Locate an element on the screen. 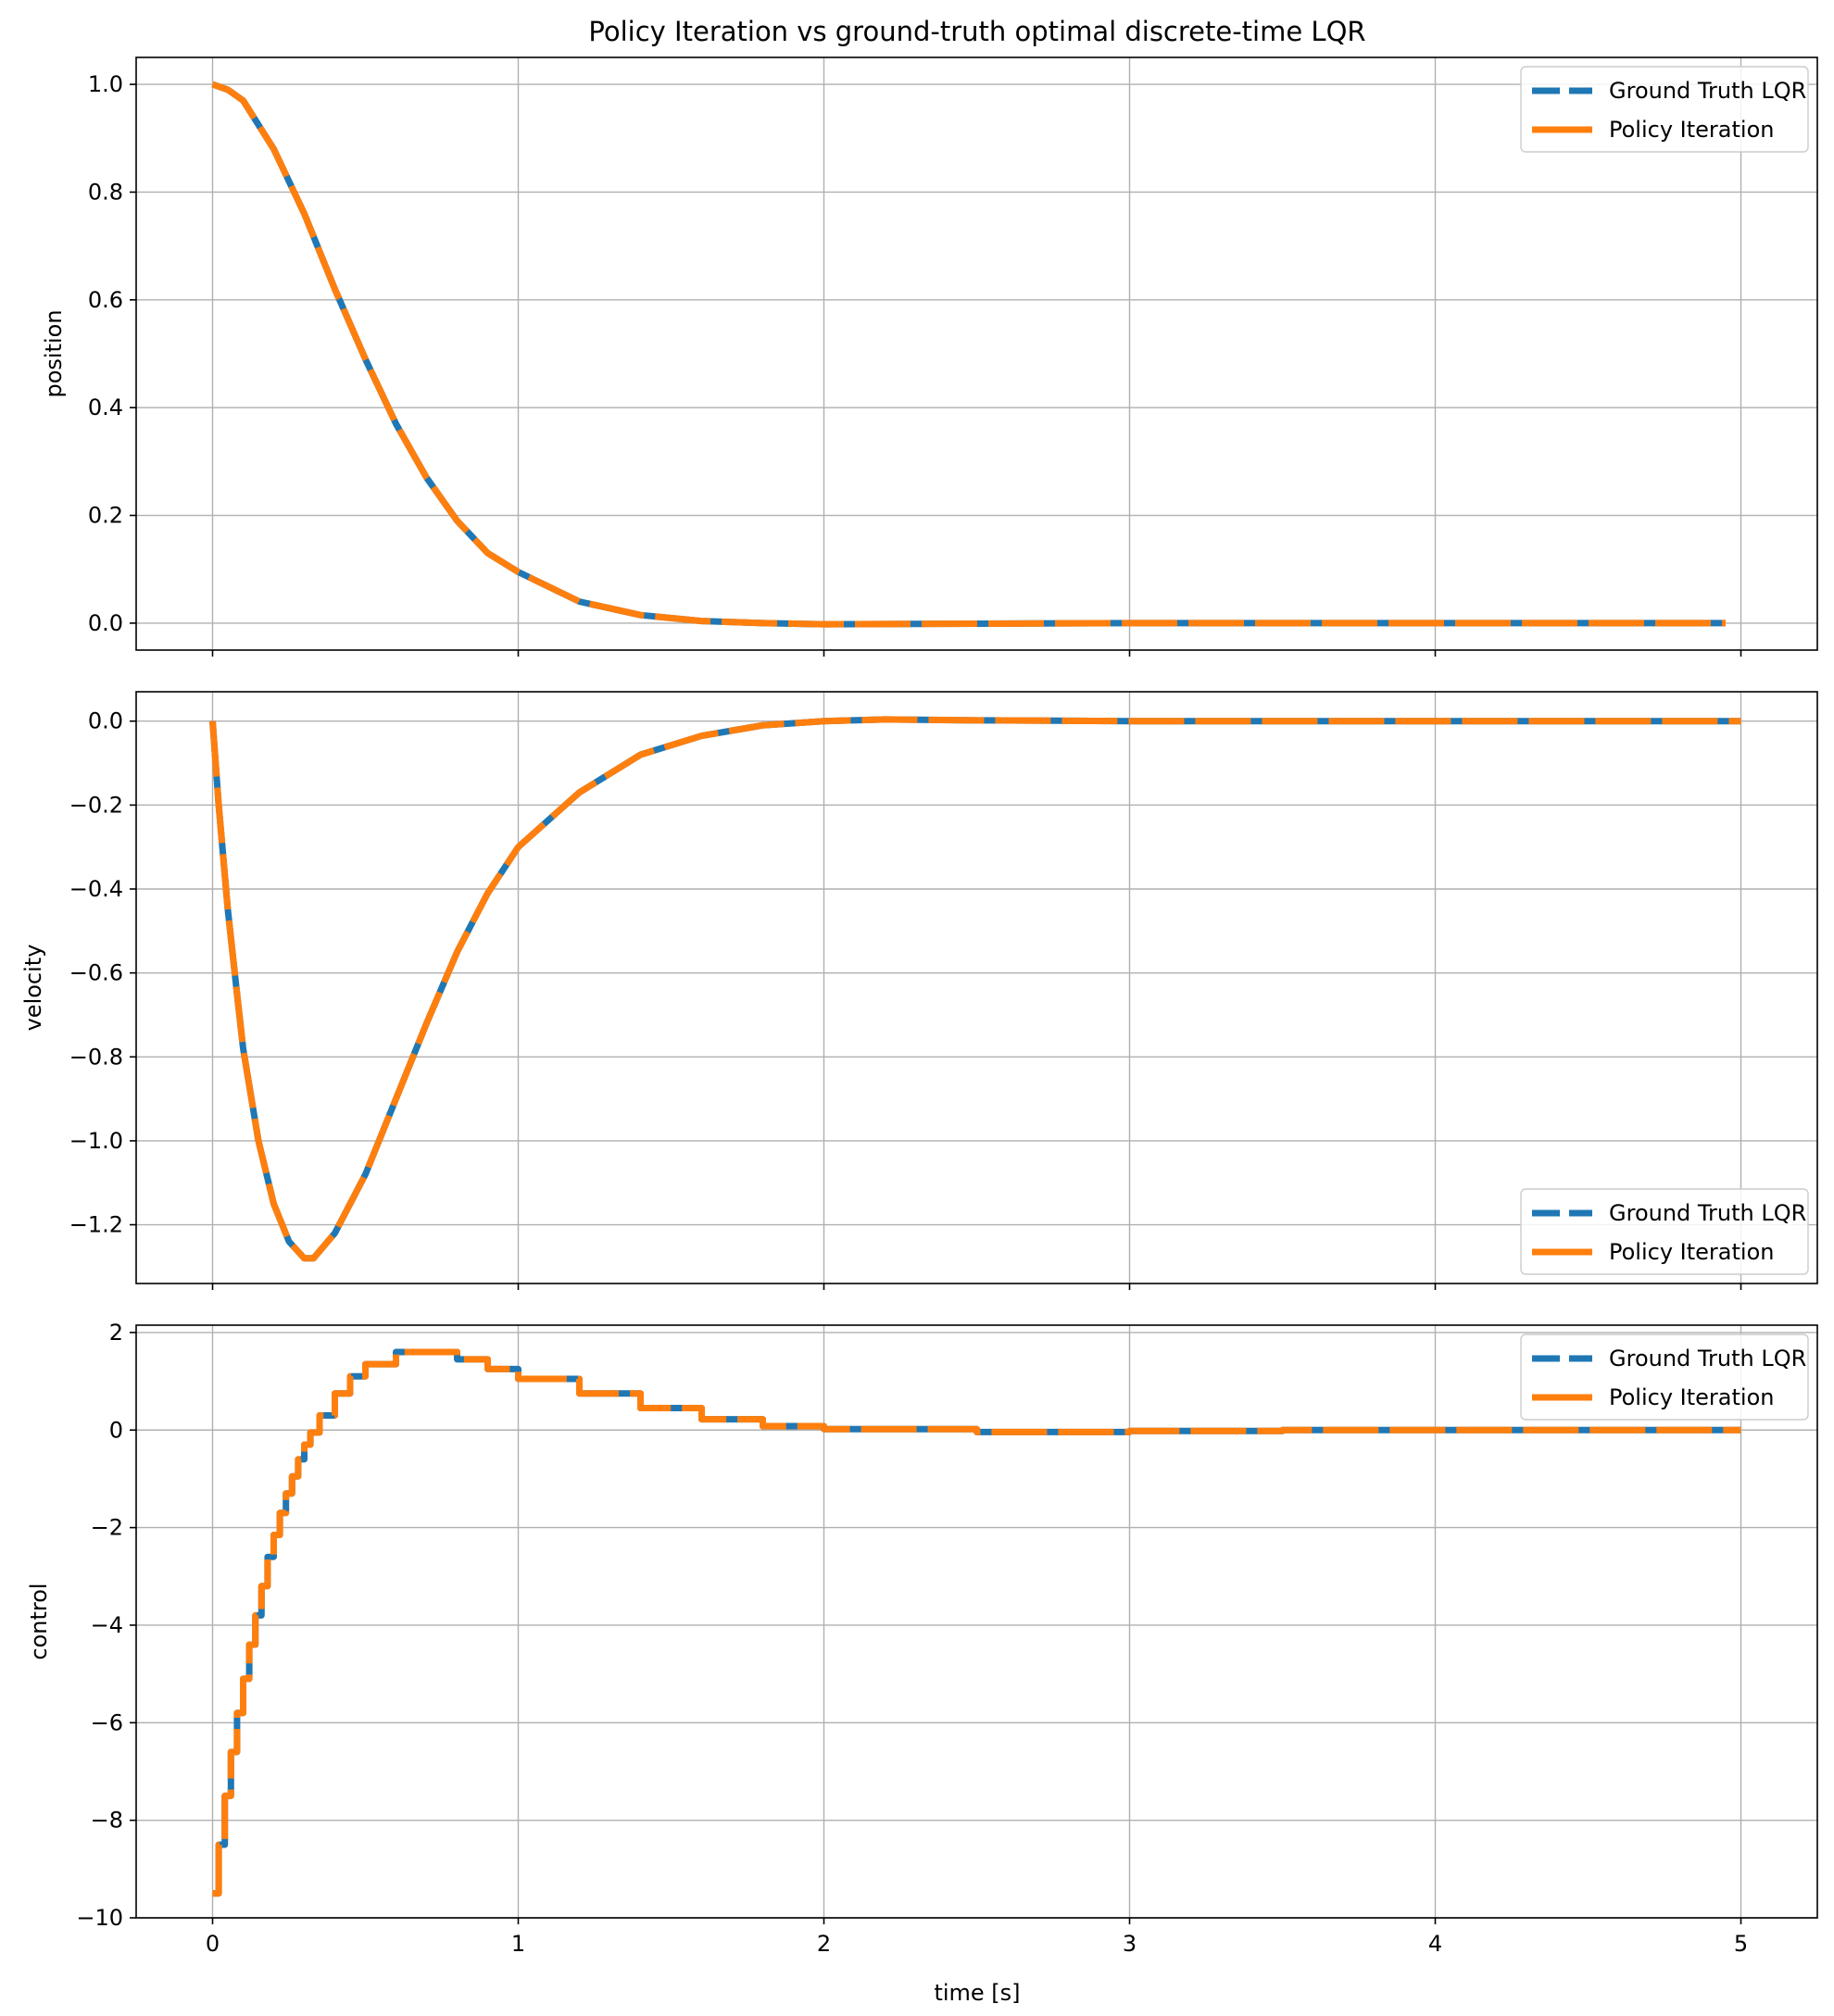 The width and height of the screenshot is (1834, 2016). x-tick-label: 4 is located at coordinates (1435, 1944).